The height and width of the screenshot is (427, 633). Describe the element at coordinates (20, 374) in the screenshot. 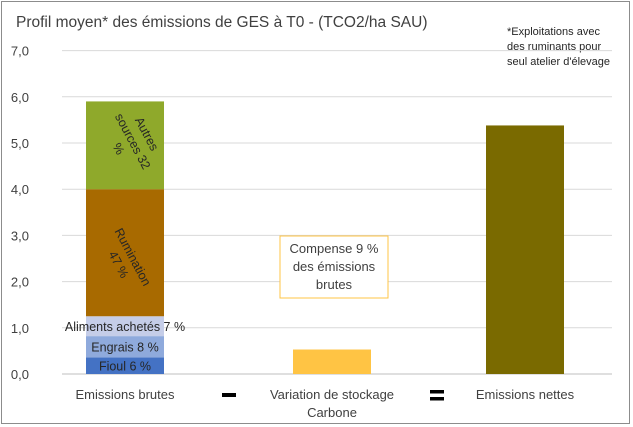

I see `y-tick-label: 0,0` at that location.